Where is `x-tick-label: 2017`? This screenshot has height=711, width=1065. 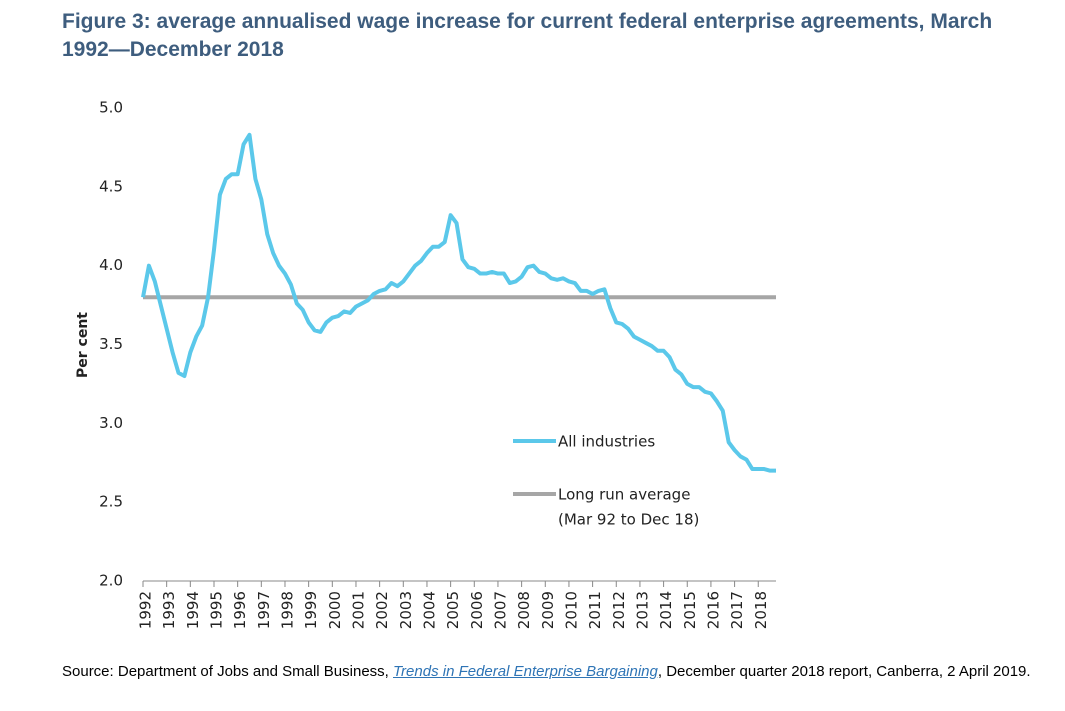
x-tick-label: 2017 is located at coordinates (737, 610).